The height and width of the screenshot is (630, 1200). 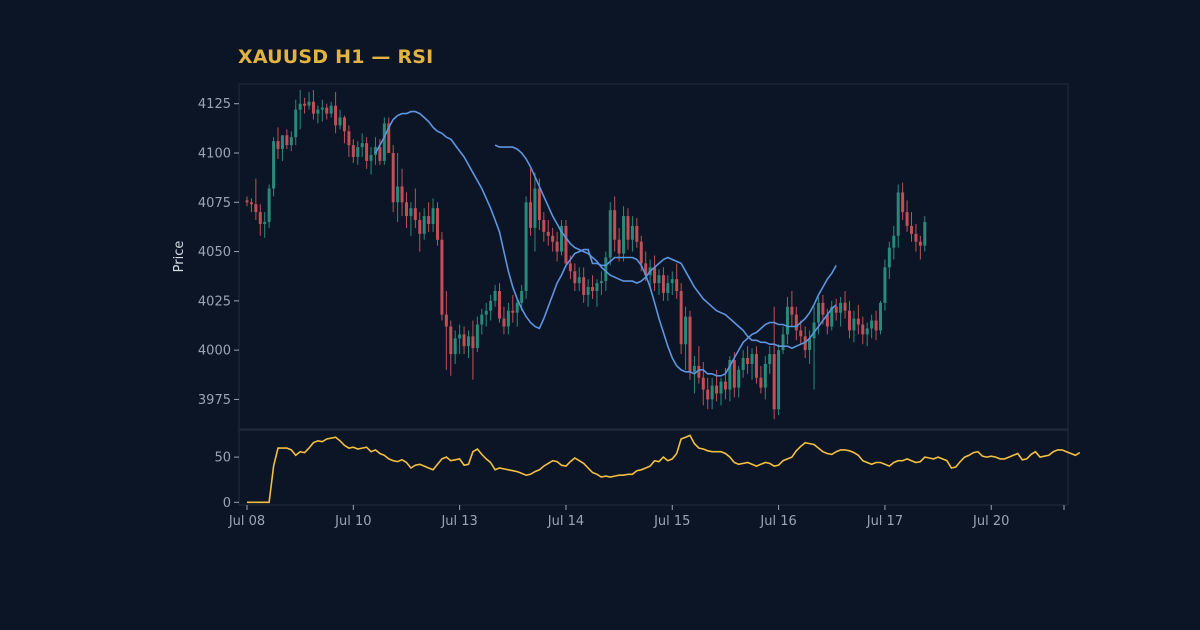 What do you see at coordinates (458, 521) in the screenshot?
I see `date-tick-label: Jul 13` at bounding box center [458, 521].